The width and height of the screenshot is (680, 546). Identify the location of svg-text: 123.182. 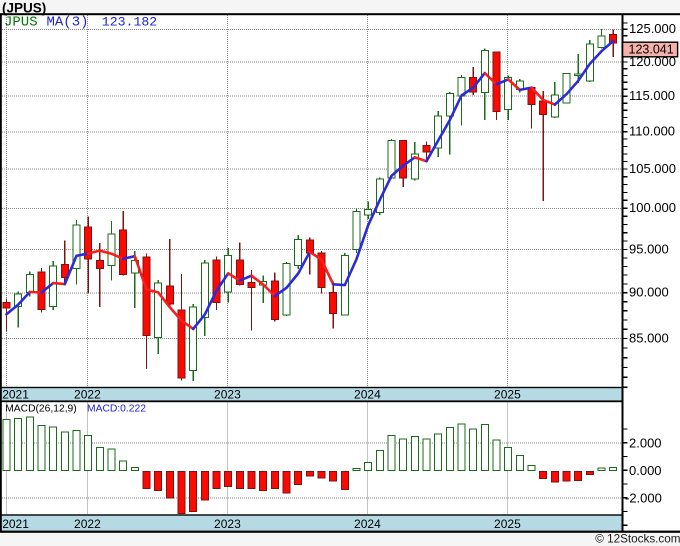
(129, 21).